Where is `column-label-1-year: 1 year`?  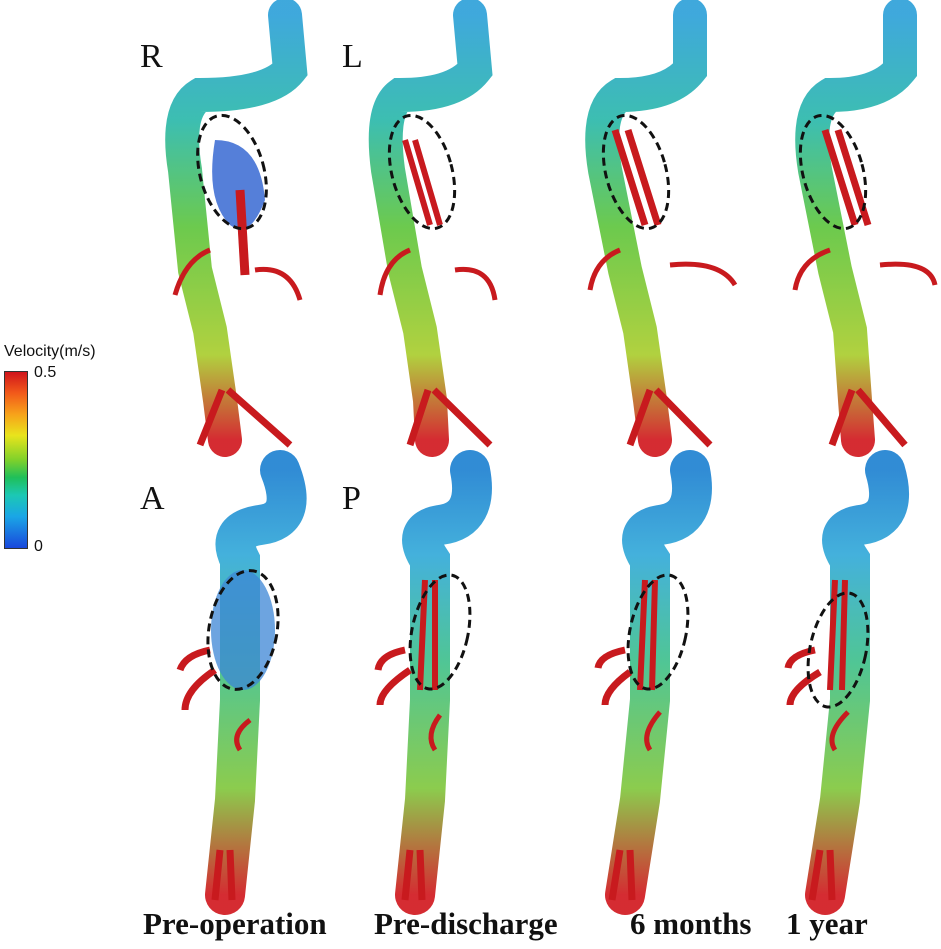
column-label-1-year: 1 year is located at coordinates (827, 923).